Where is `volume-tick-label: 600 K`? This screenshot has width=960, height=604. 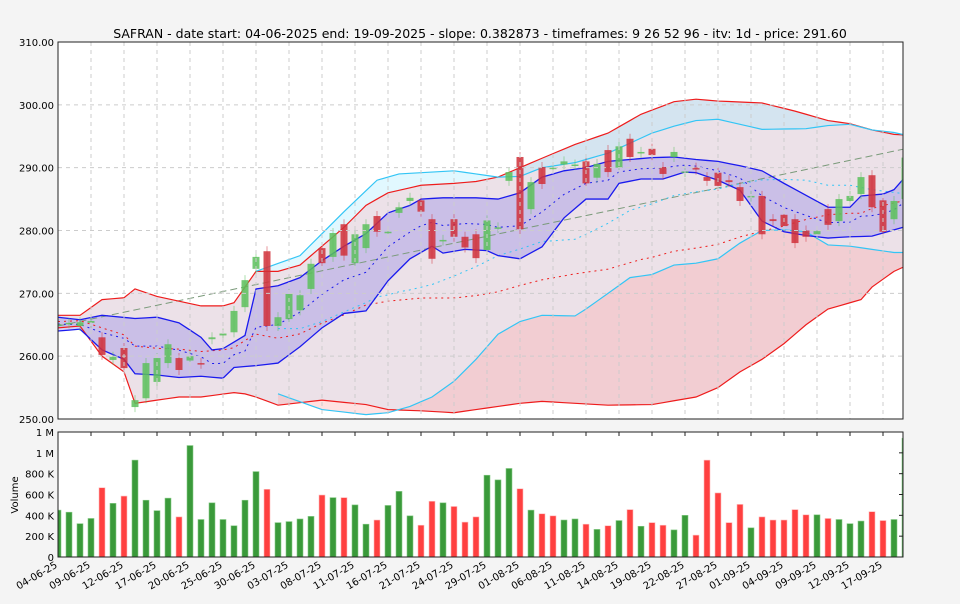 volume-tick-label: 600 K is located at coordinates (39, 496).